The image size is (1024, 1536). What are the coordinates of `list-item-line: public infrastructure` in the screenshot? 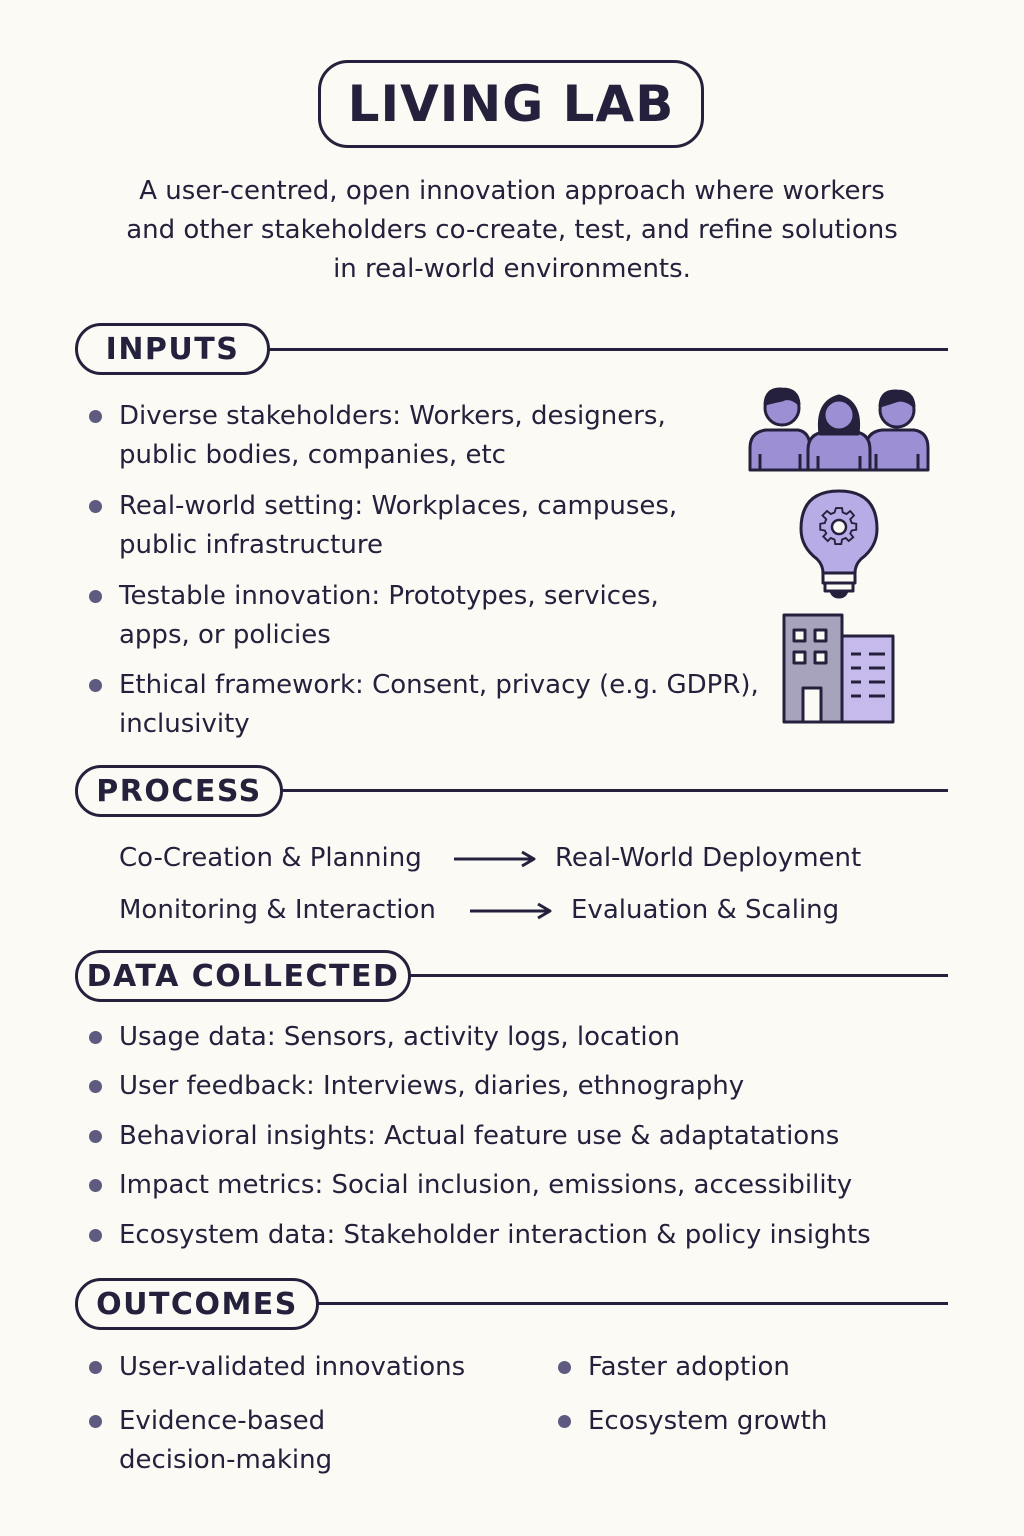 It's located at (251, 545).